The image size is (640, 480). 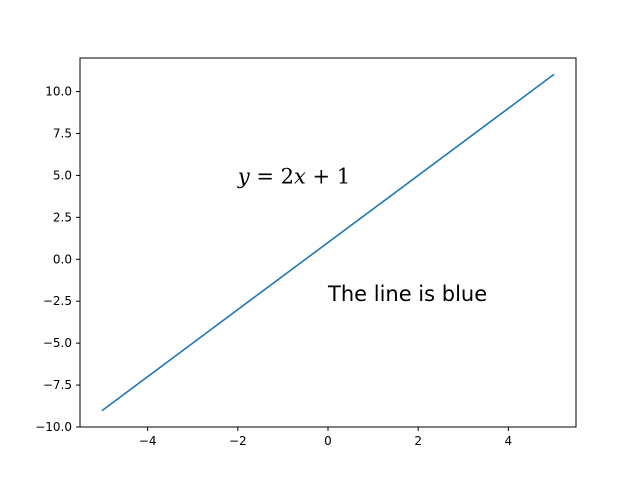 I want to click on x-tick-label: −2, so click(x=238, y=441).